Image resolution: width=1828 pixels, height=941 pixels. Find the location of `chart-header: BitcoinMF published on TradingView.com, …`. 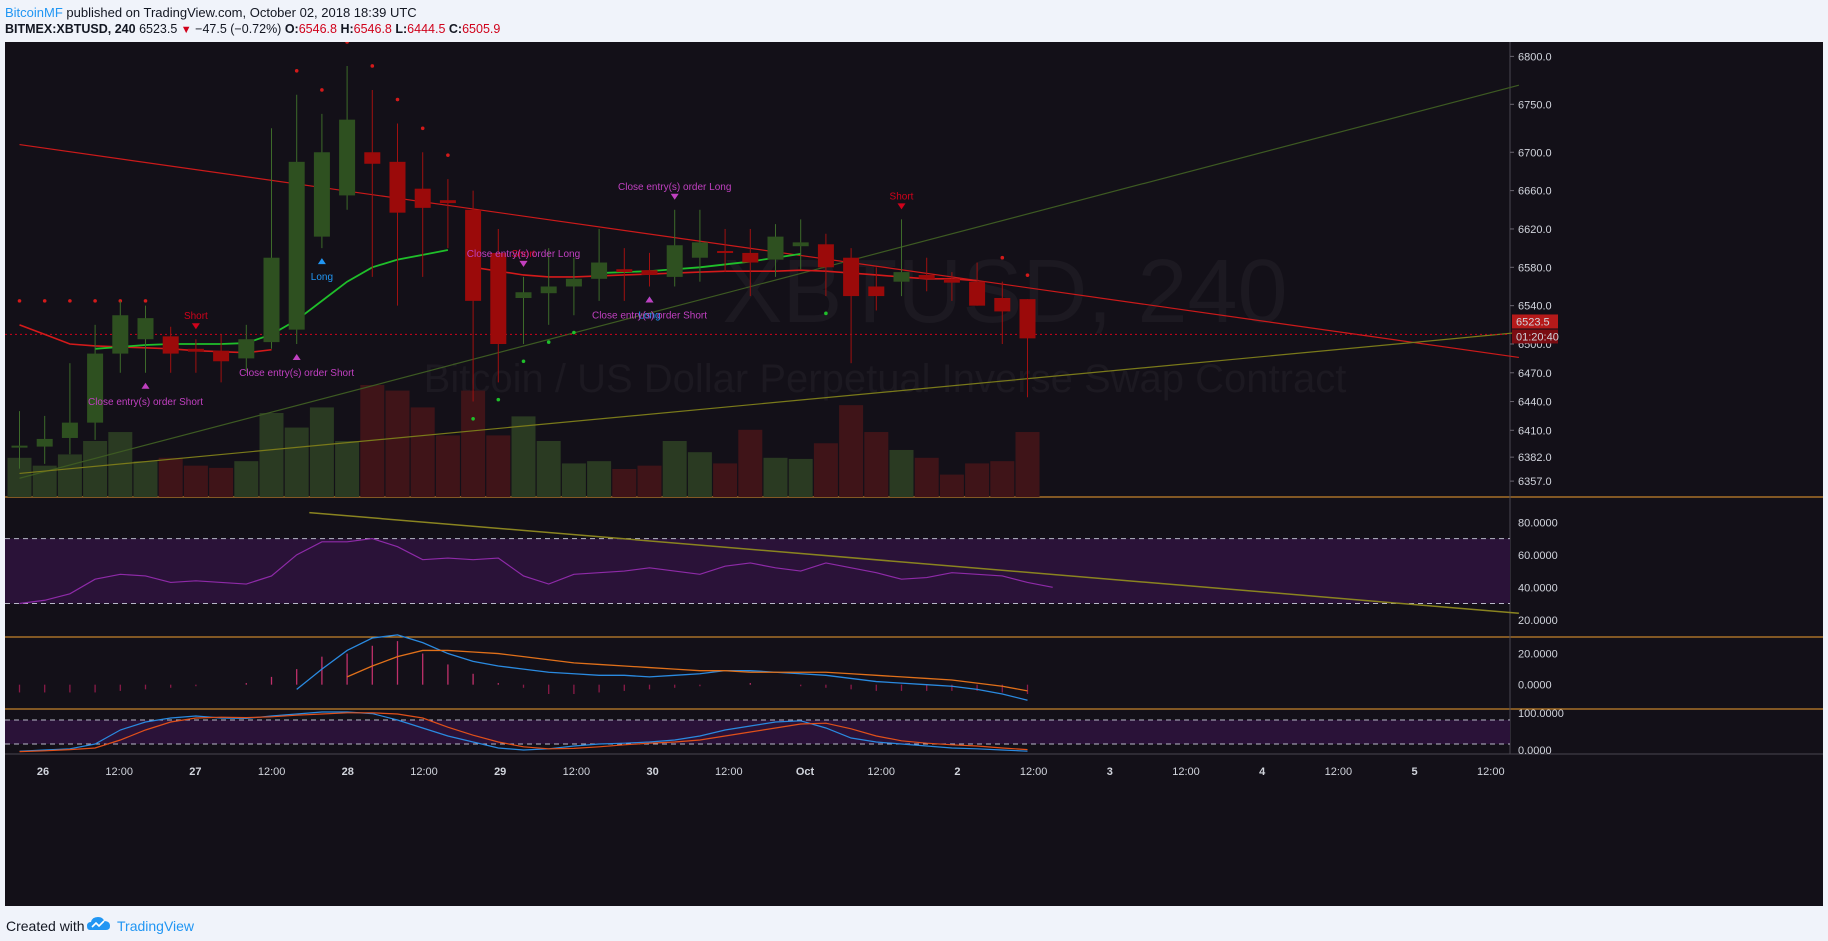

chart-header: BitcoinMF published on TradingView.com, … is located at coordinates (914, 21).